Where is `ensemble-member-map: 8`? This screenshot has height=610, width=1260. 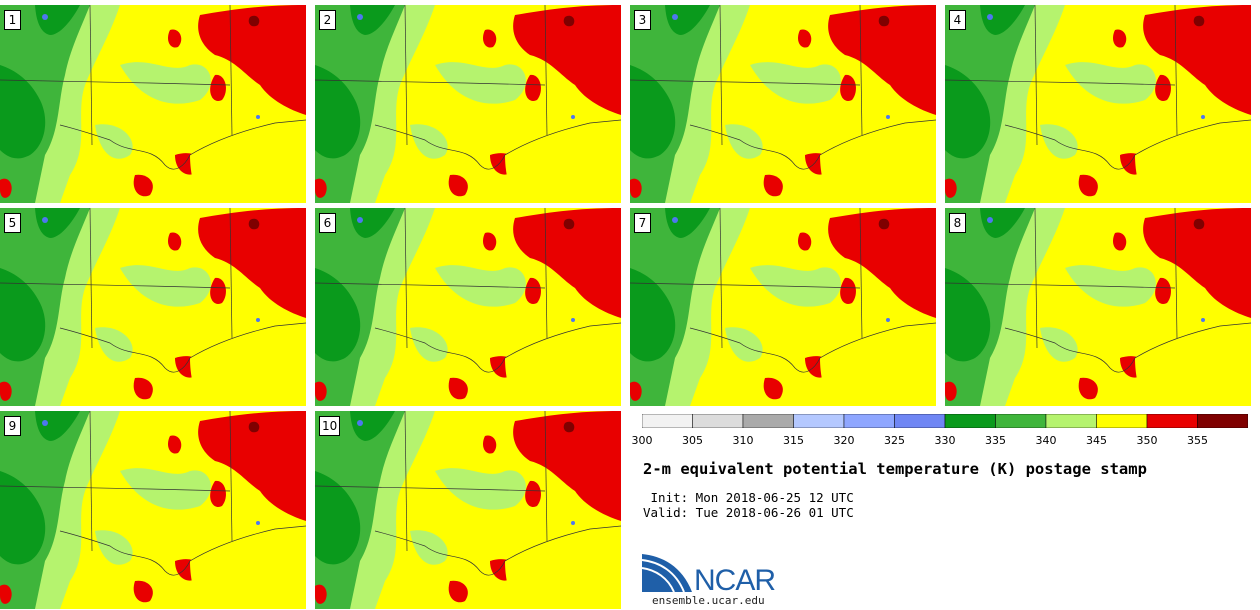 ensemble-member-map: 8 is located at coordinates (1098, 307).